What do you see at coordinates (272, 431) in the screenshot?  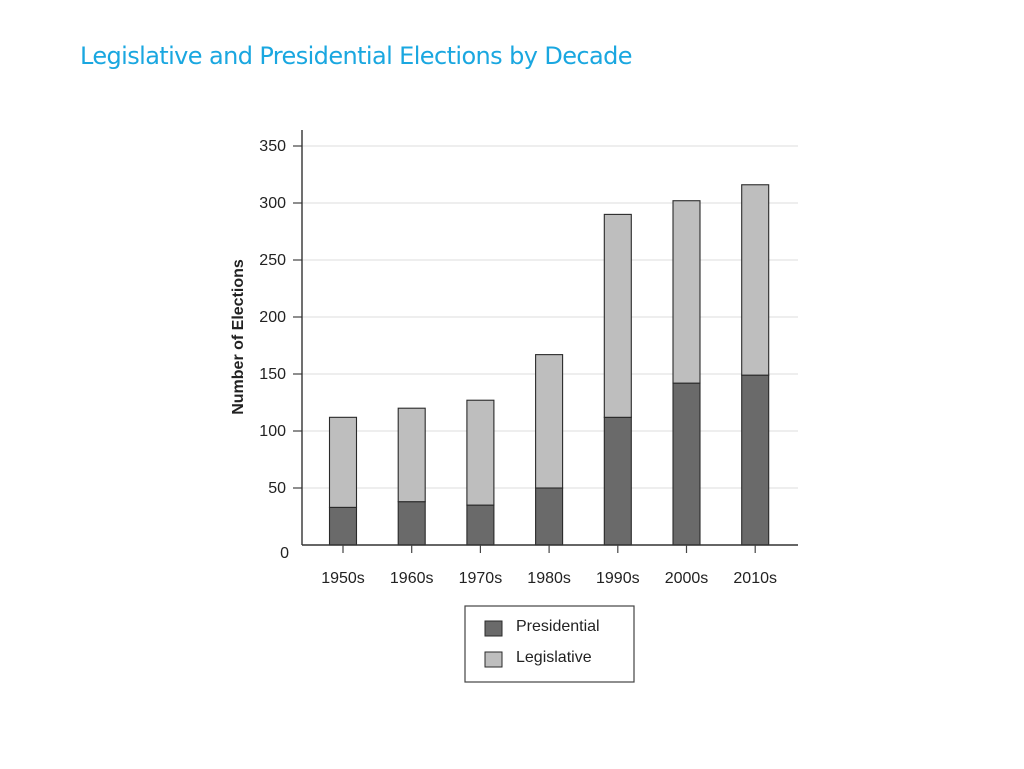 I see `y-tick-label: 100` at bounding box center [272, 431].